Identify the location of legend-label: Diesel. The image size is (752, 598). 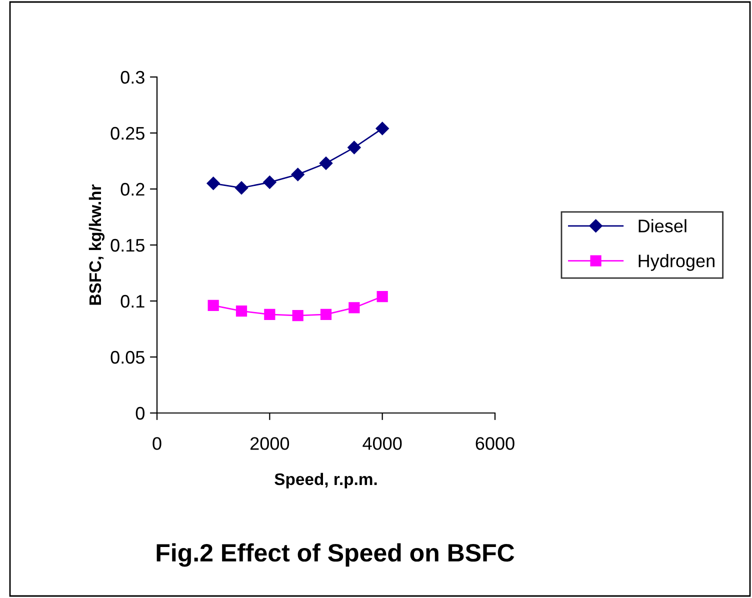
(662, 225).